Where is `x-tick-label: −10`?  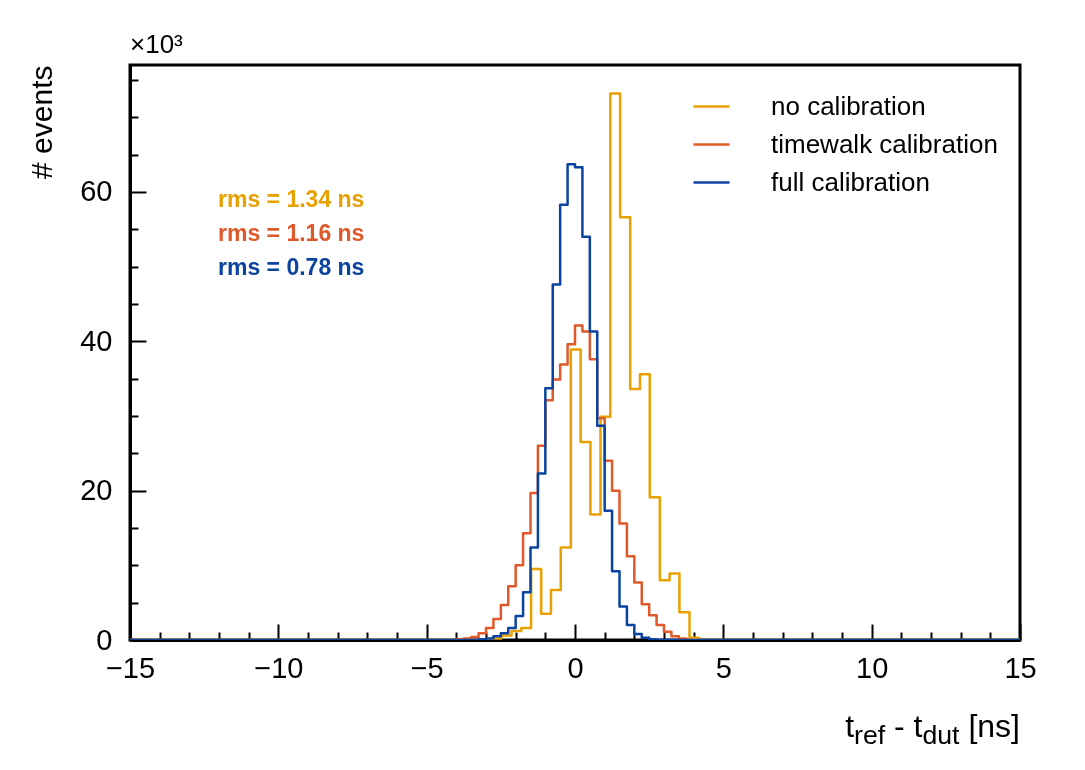
x-tick-label: −10 is located at coordinates (279, 667).